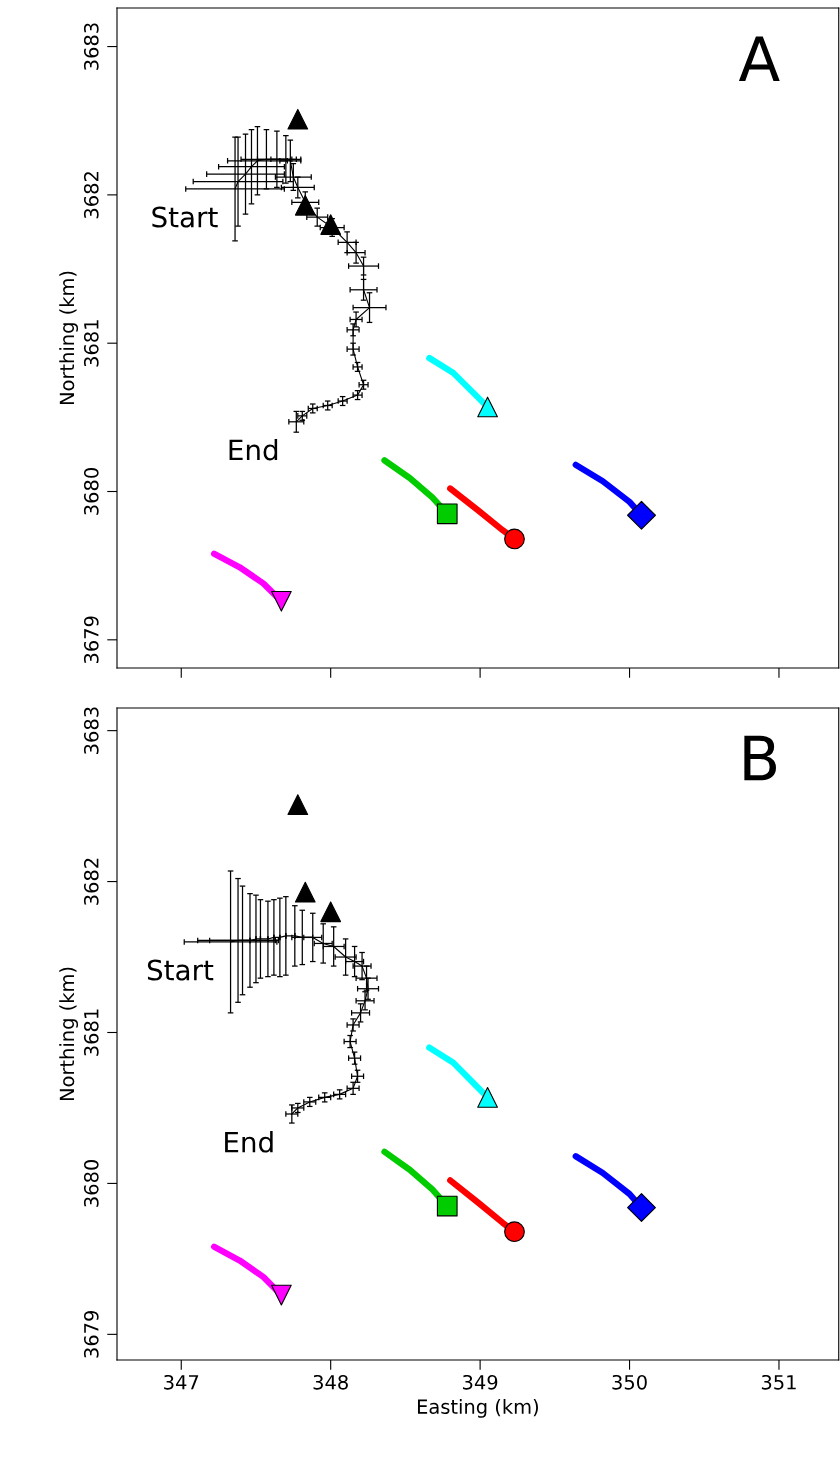  Describe the element at coordinates (480, 1382) in the screenshot. I see `x-tick-label: 349` at that location.